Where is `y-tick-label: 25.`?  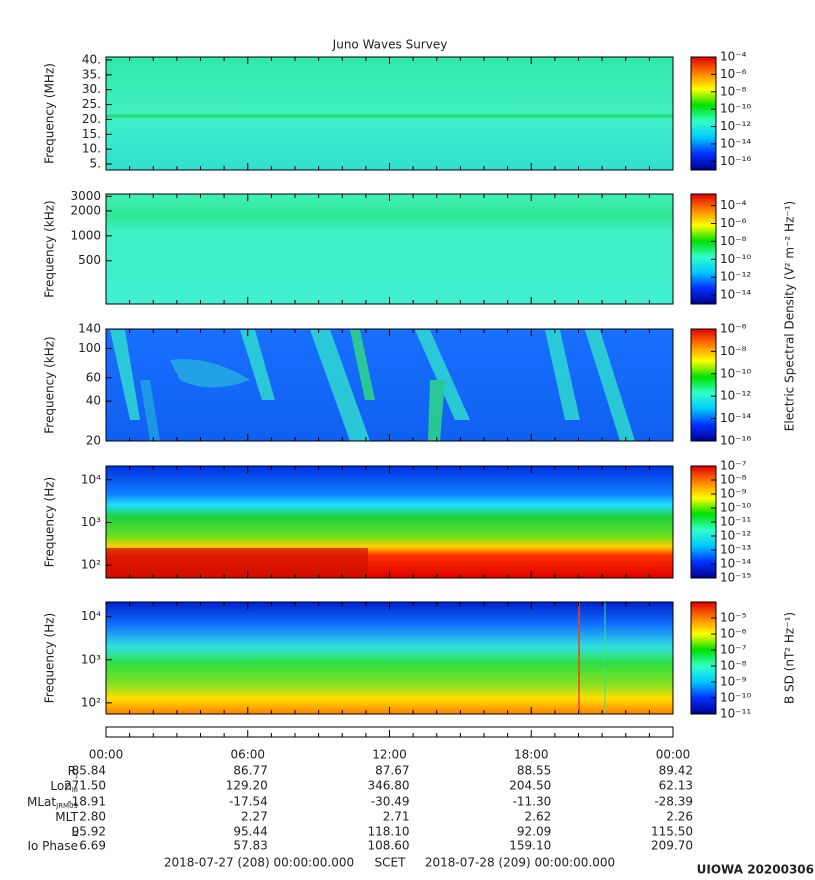
y-tick-label: 25. is located at coordinates (91, 104).